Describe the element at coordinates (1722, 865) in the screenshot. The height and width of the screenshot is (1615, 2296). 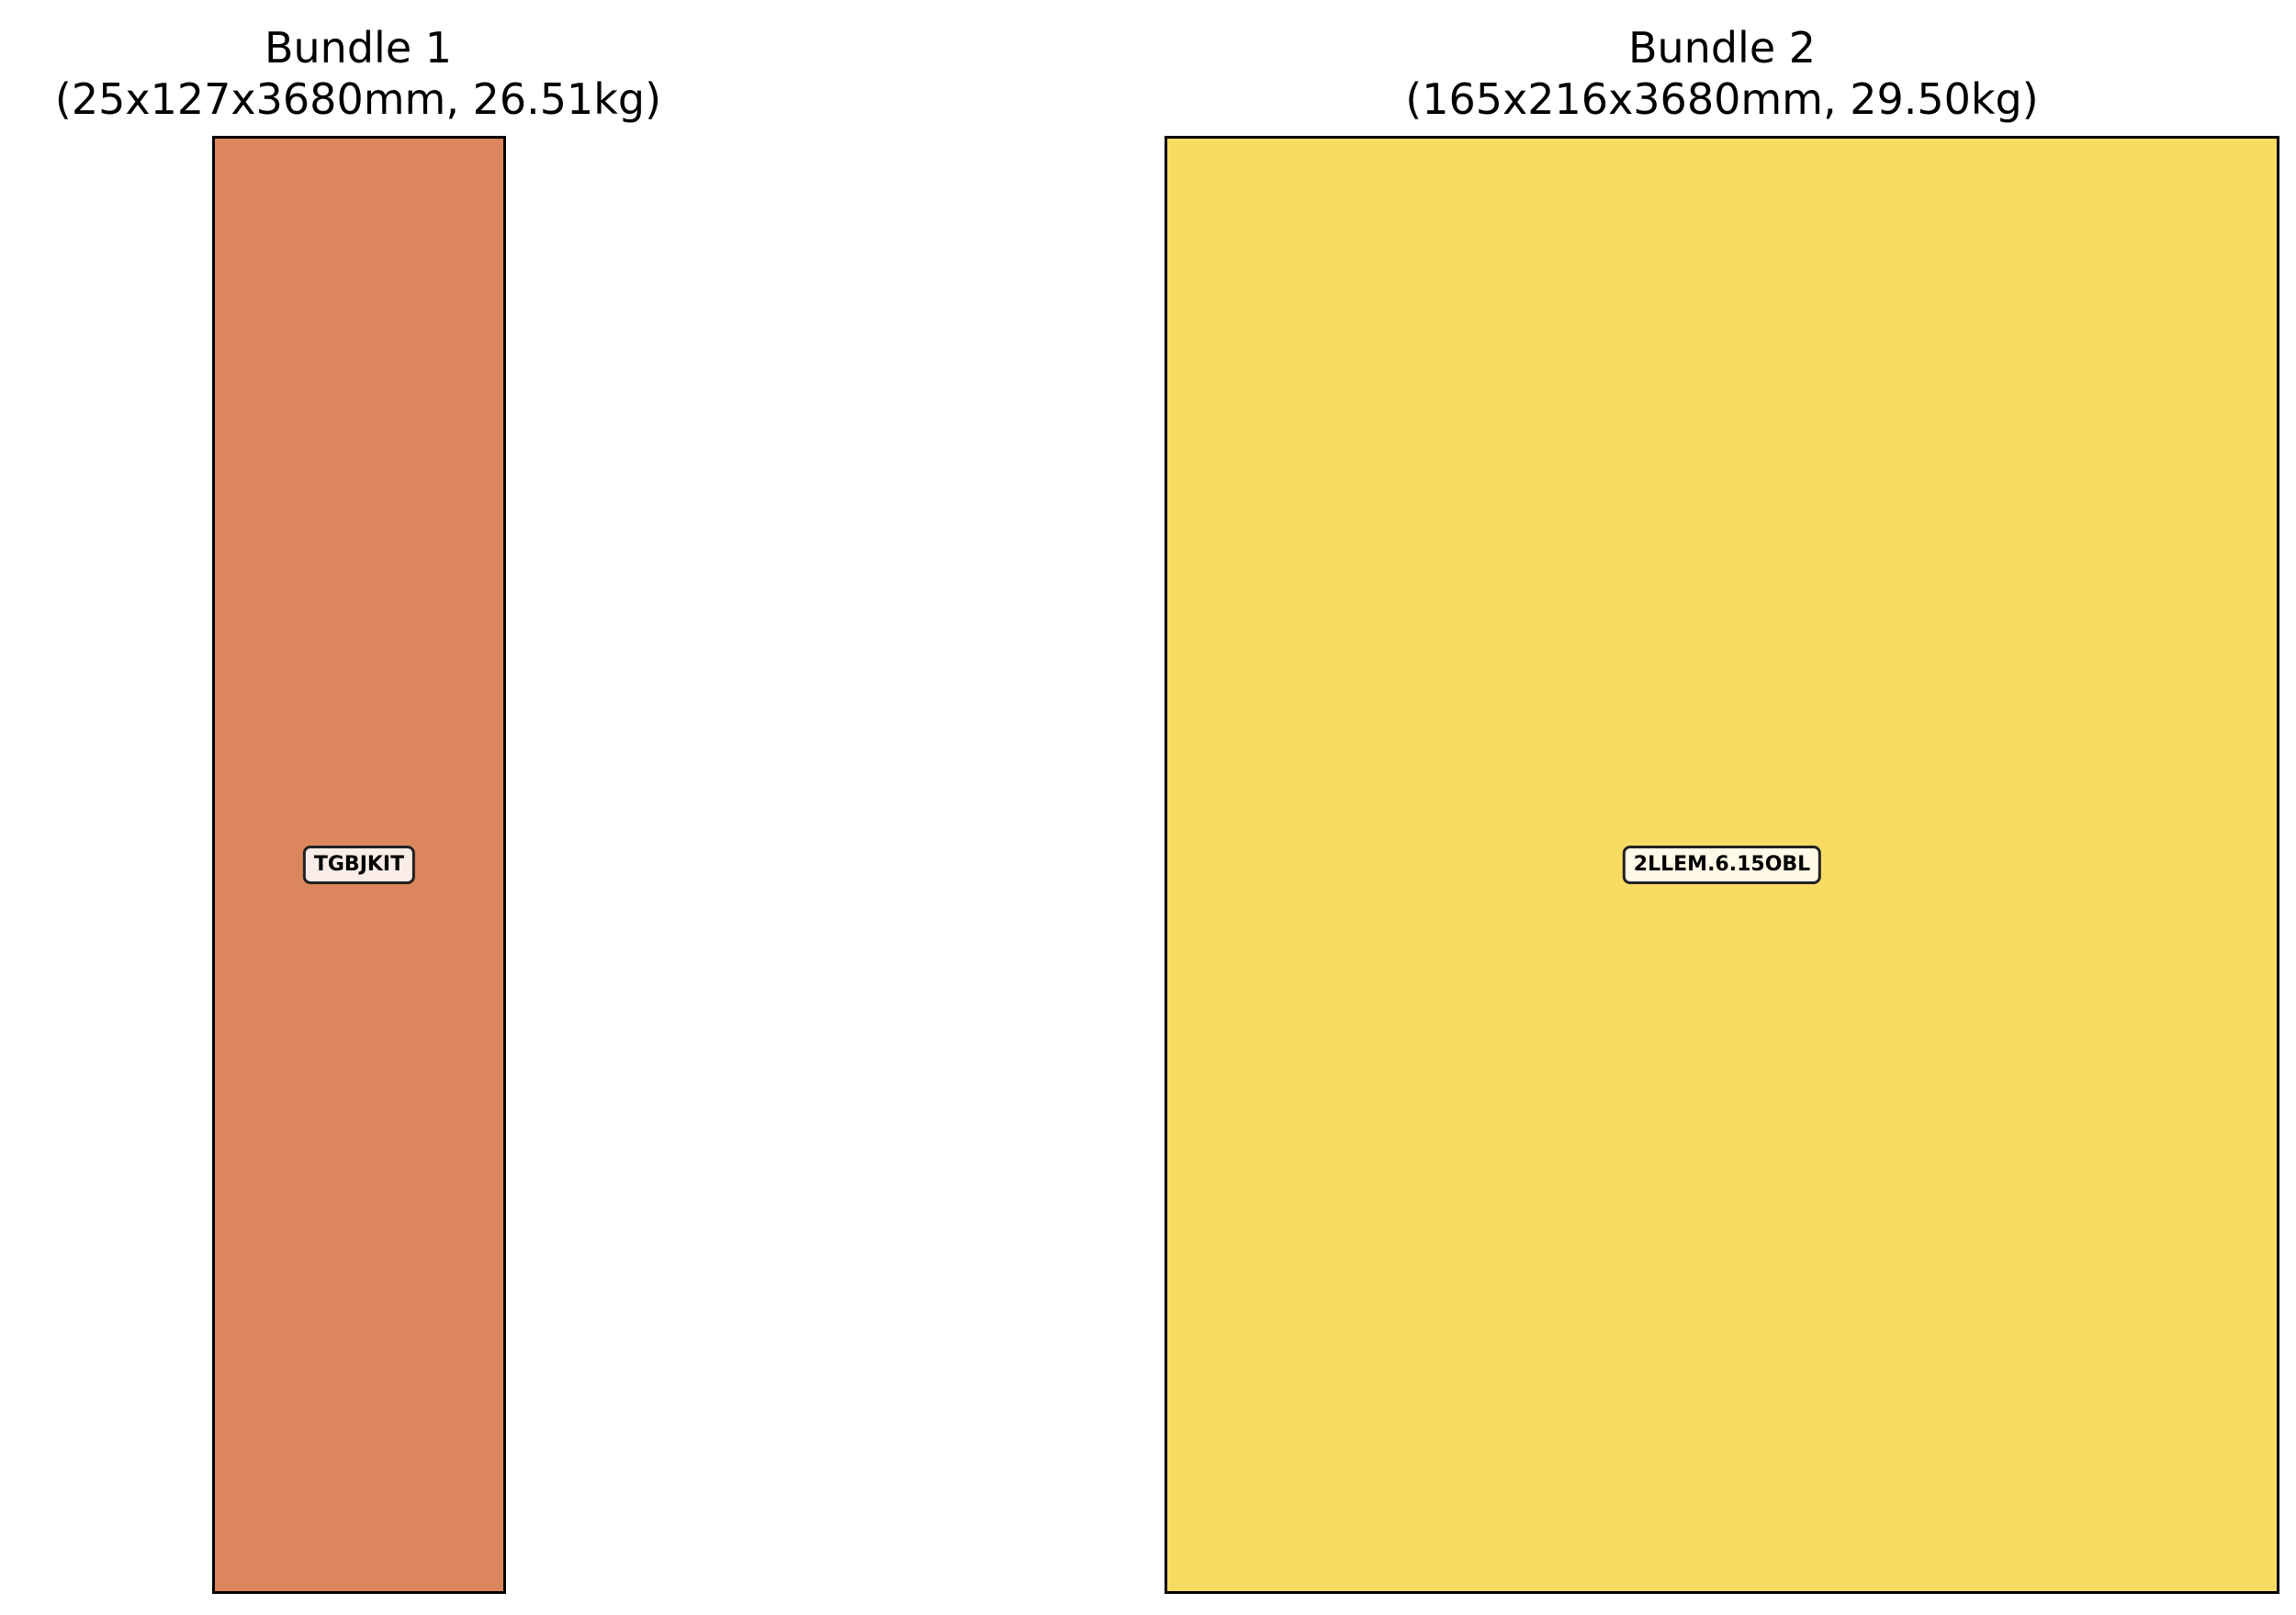
I see `bundle-2-item-label: 2LLEM.6.15OBL` at that location.